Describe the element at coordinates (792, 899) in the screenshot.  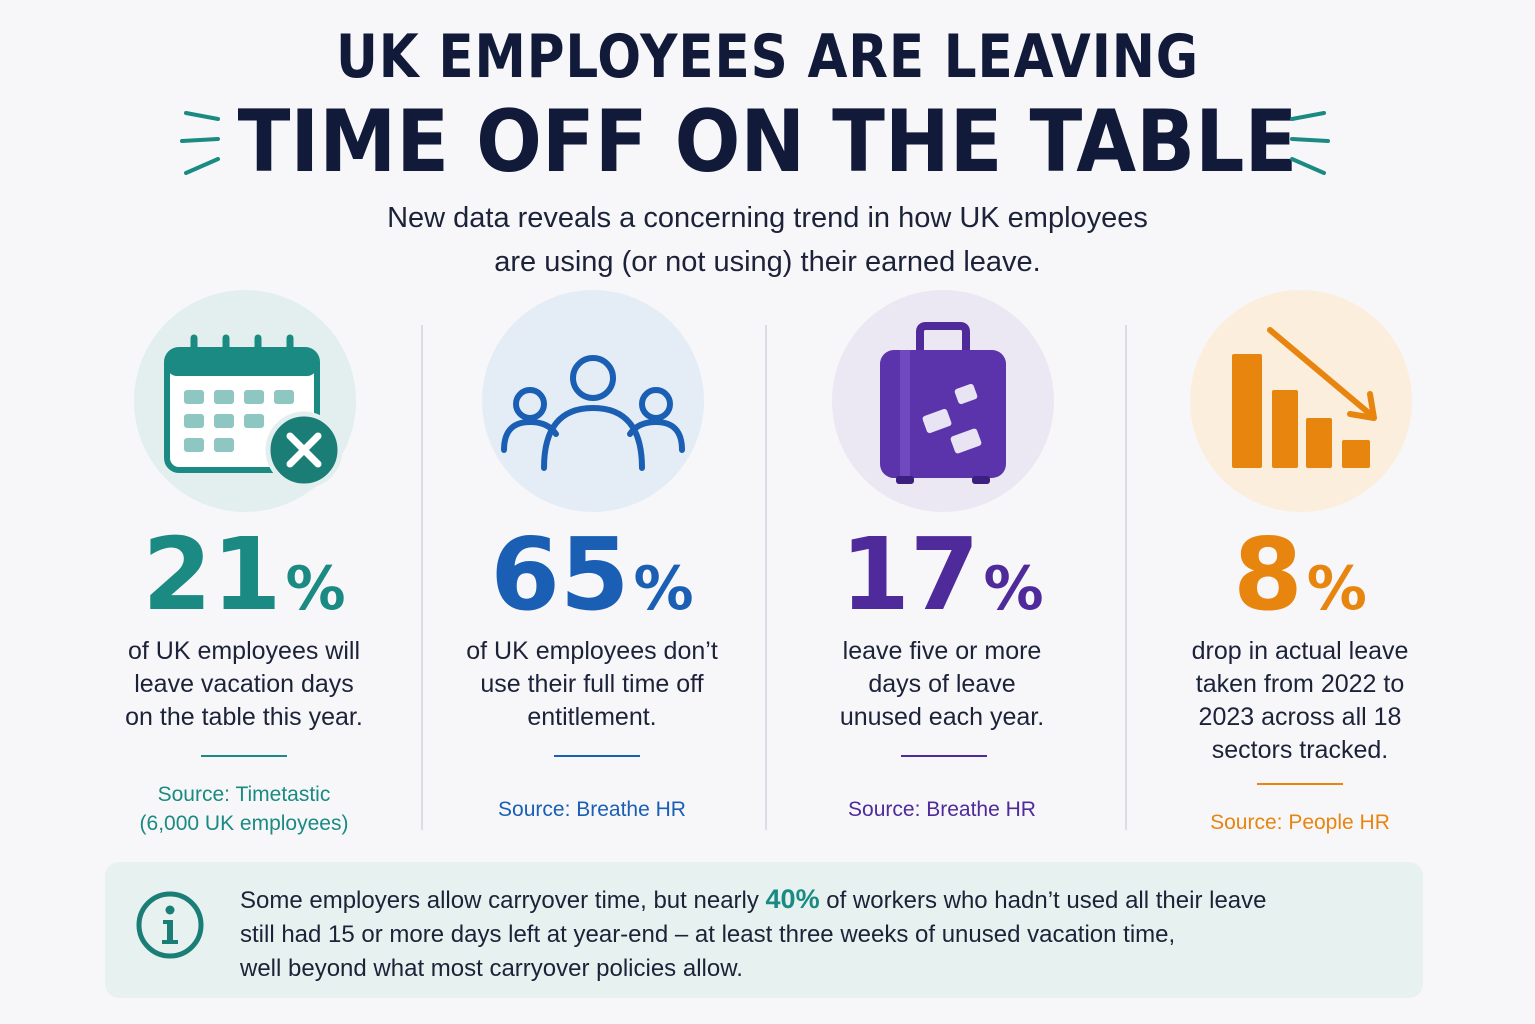
I see `info-highlight: 40%` at that location.